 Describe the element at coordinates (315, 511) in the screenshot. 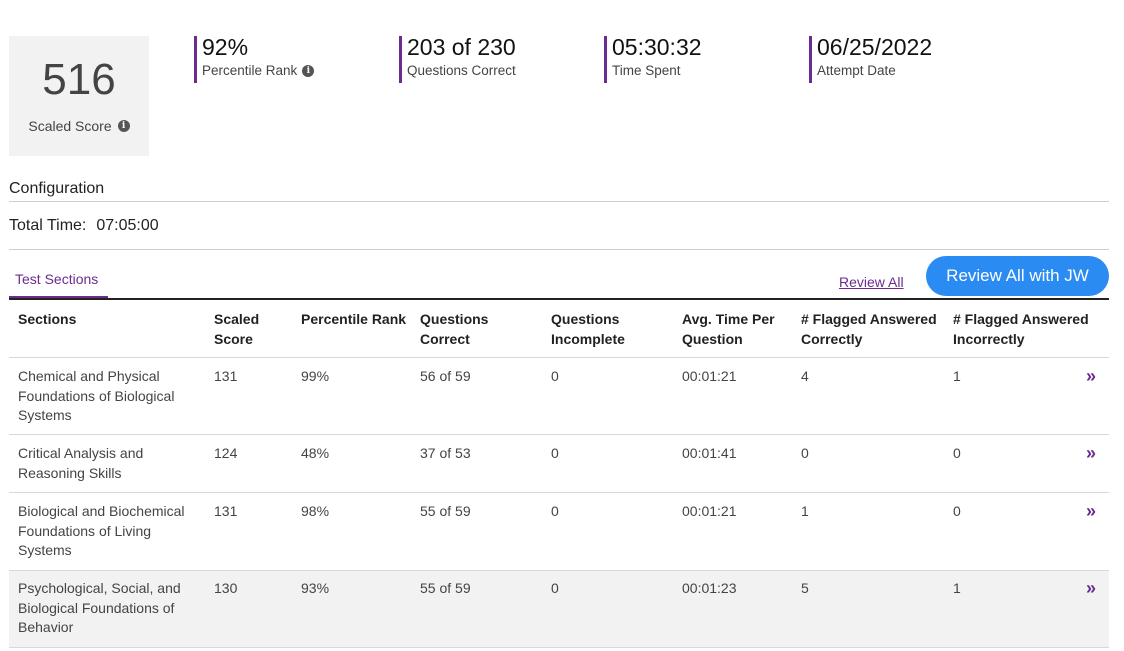

I see `percentile-rank-cell: 98%` at that location.